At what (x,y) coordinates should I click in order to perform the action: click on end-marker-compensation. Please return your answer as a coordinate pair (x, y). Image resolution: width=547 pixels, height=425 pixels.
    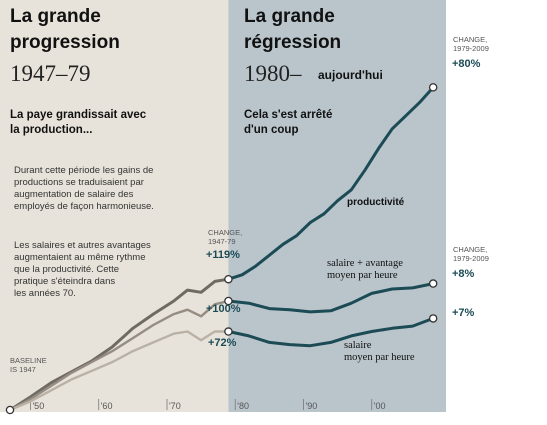
    Looking at the image, I should click on (433, 283).